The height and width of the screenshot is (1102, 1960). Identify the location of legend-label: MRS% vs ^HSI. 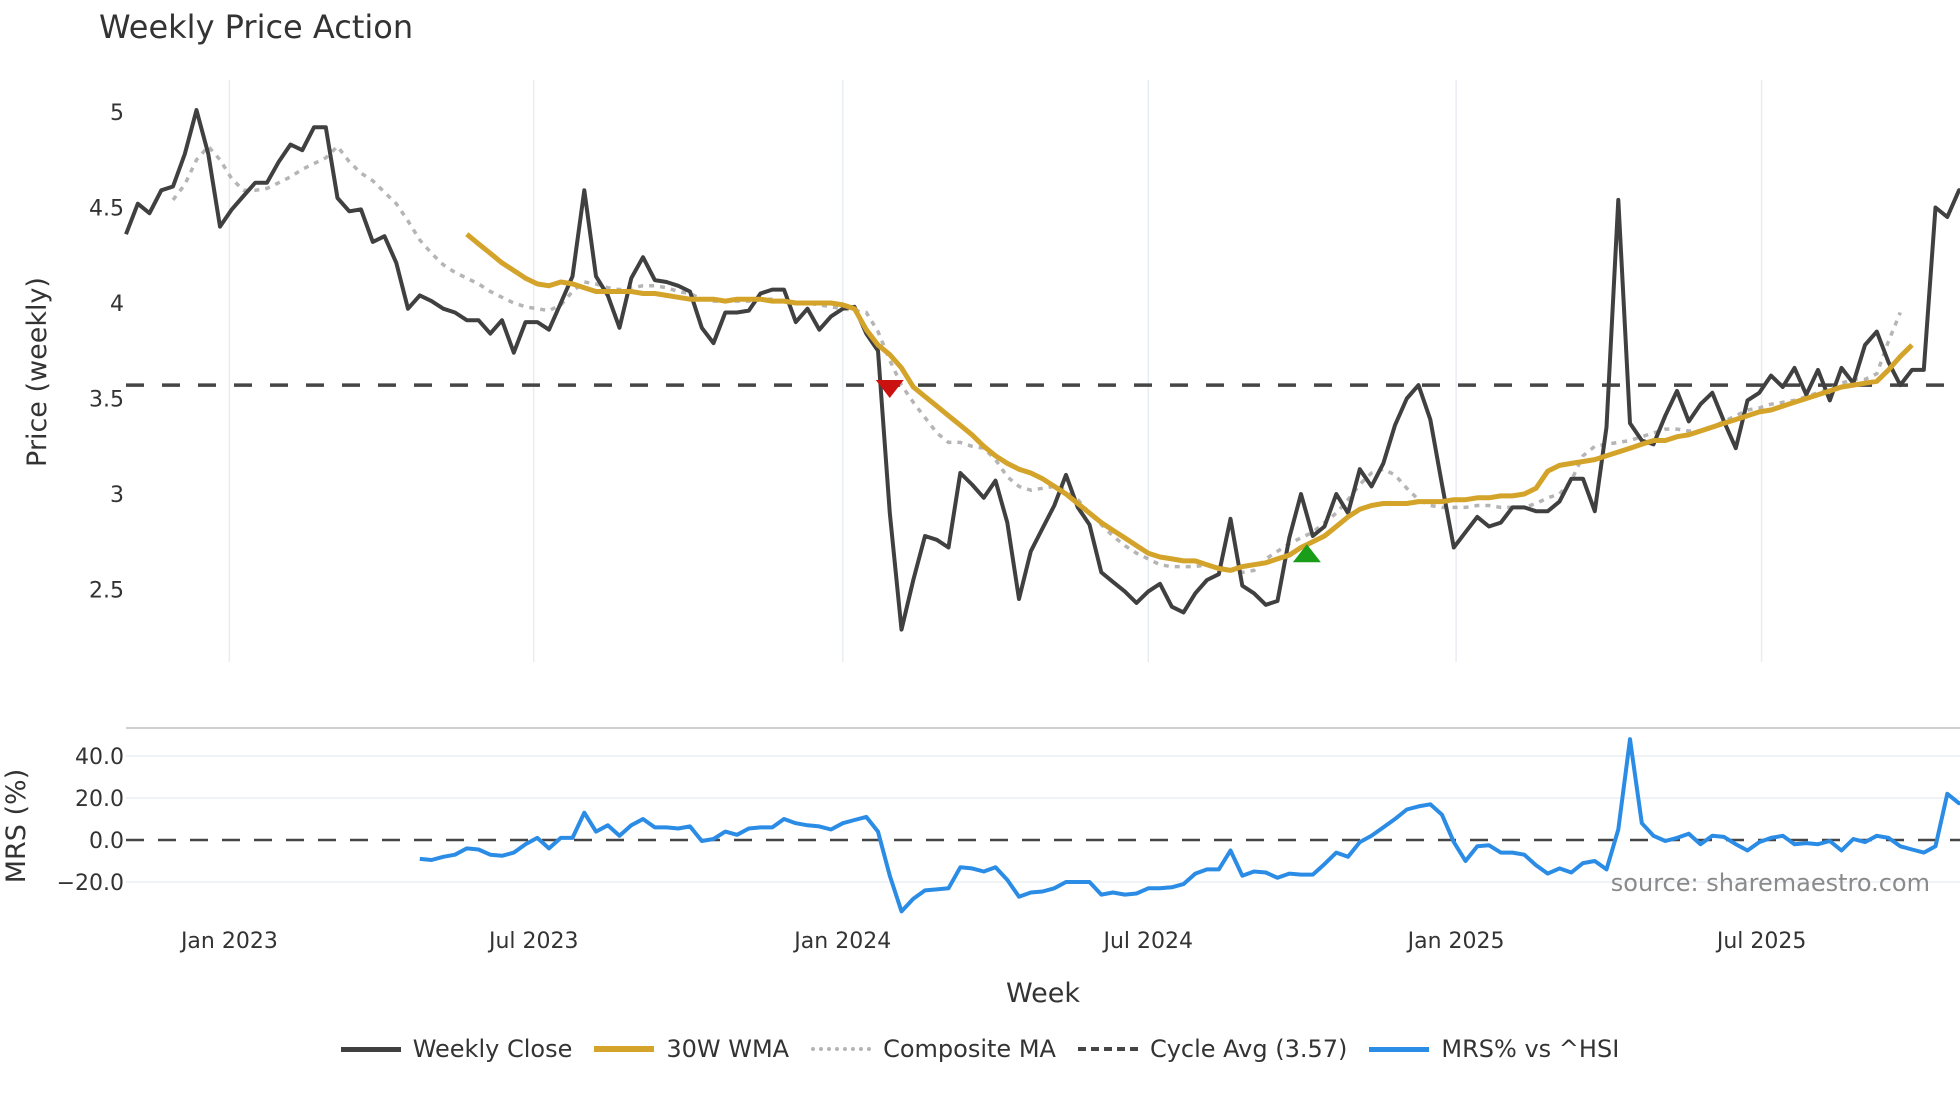
(1530, 1049).